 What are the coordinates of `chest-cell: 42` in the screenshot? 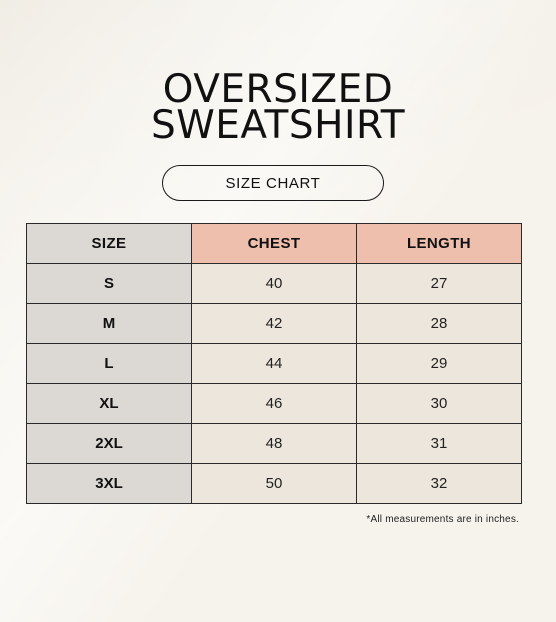 It's located at (274, 323).